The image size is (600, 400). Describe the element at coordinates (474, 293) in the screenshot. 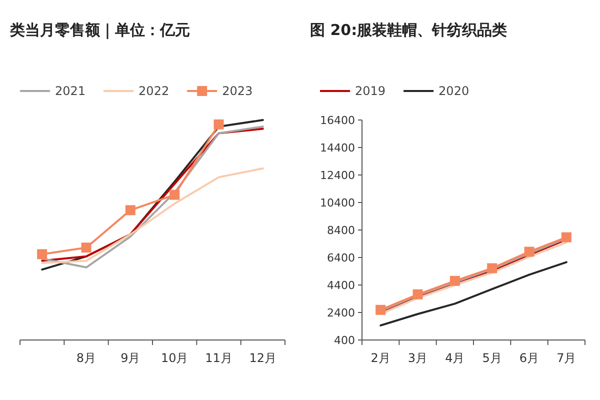

I see `line-series` at that location.